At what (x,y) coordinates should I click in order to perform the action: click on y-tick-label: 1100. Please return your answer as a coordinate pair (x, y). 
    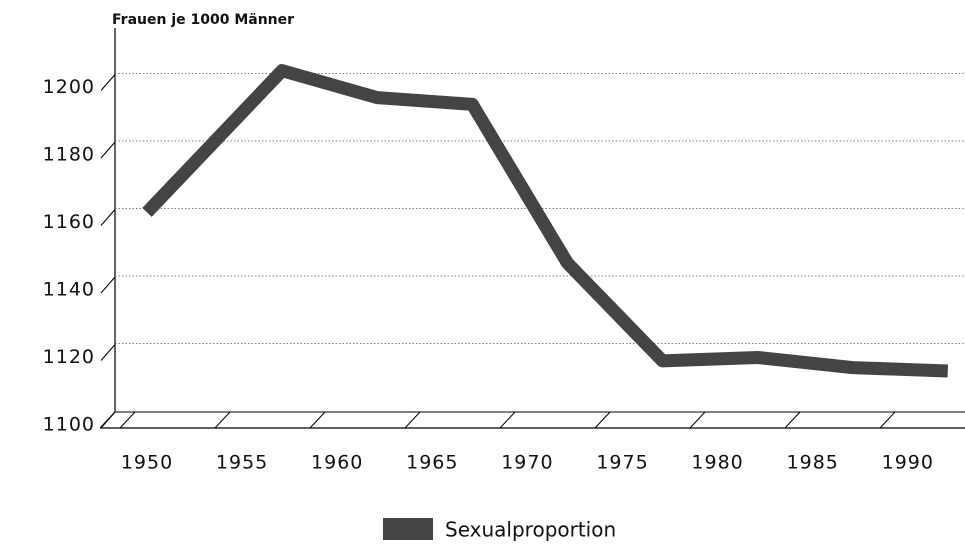
    Looking at the image, I should click on (69, 425).